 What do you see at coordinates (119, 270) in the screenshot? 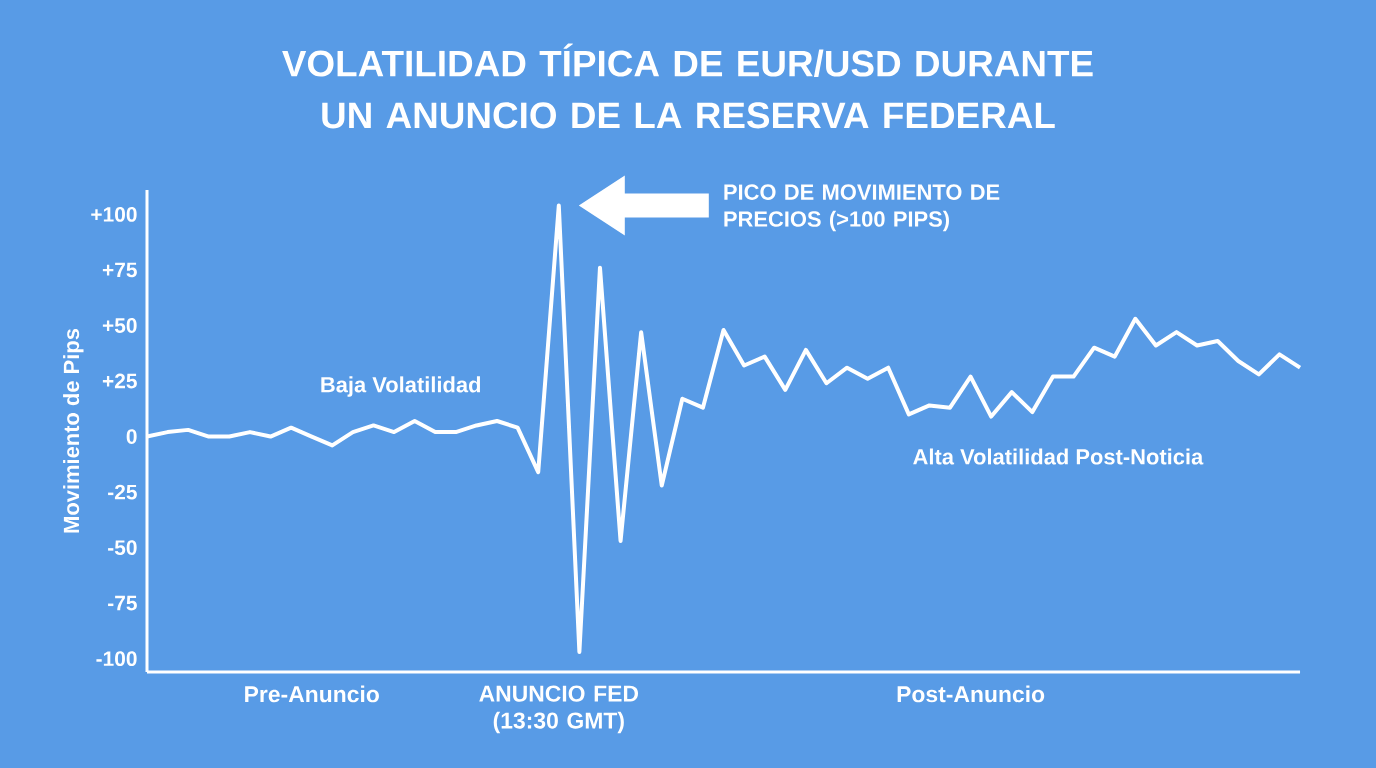
I see `y-tick-label: +75` at bounding box center [119, 270].